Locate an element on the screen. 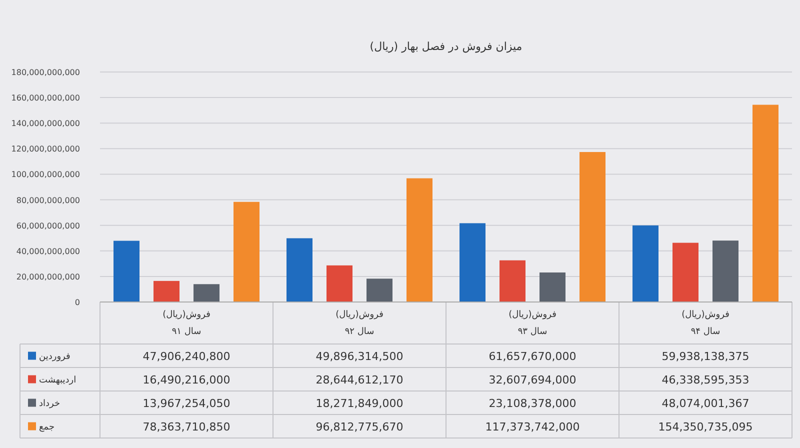  legend-label: فروردین is located at coordinates (54, 357).